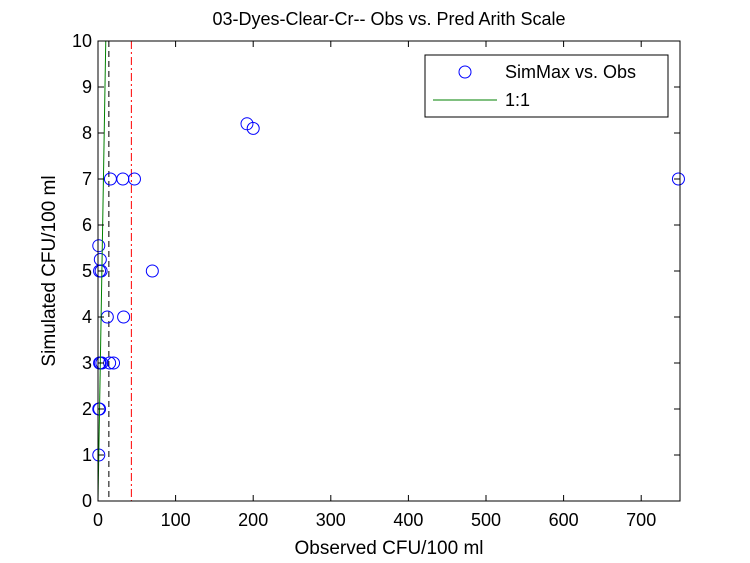  I want to click on x-axis-label: Observed CFU/100 ml, so click(388, 548).